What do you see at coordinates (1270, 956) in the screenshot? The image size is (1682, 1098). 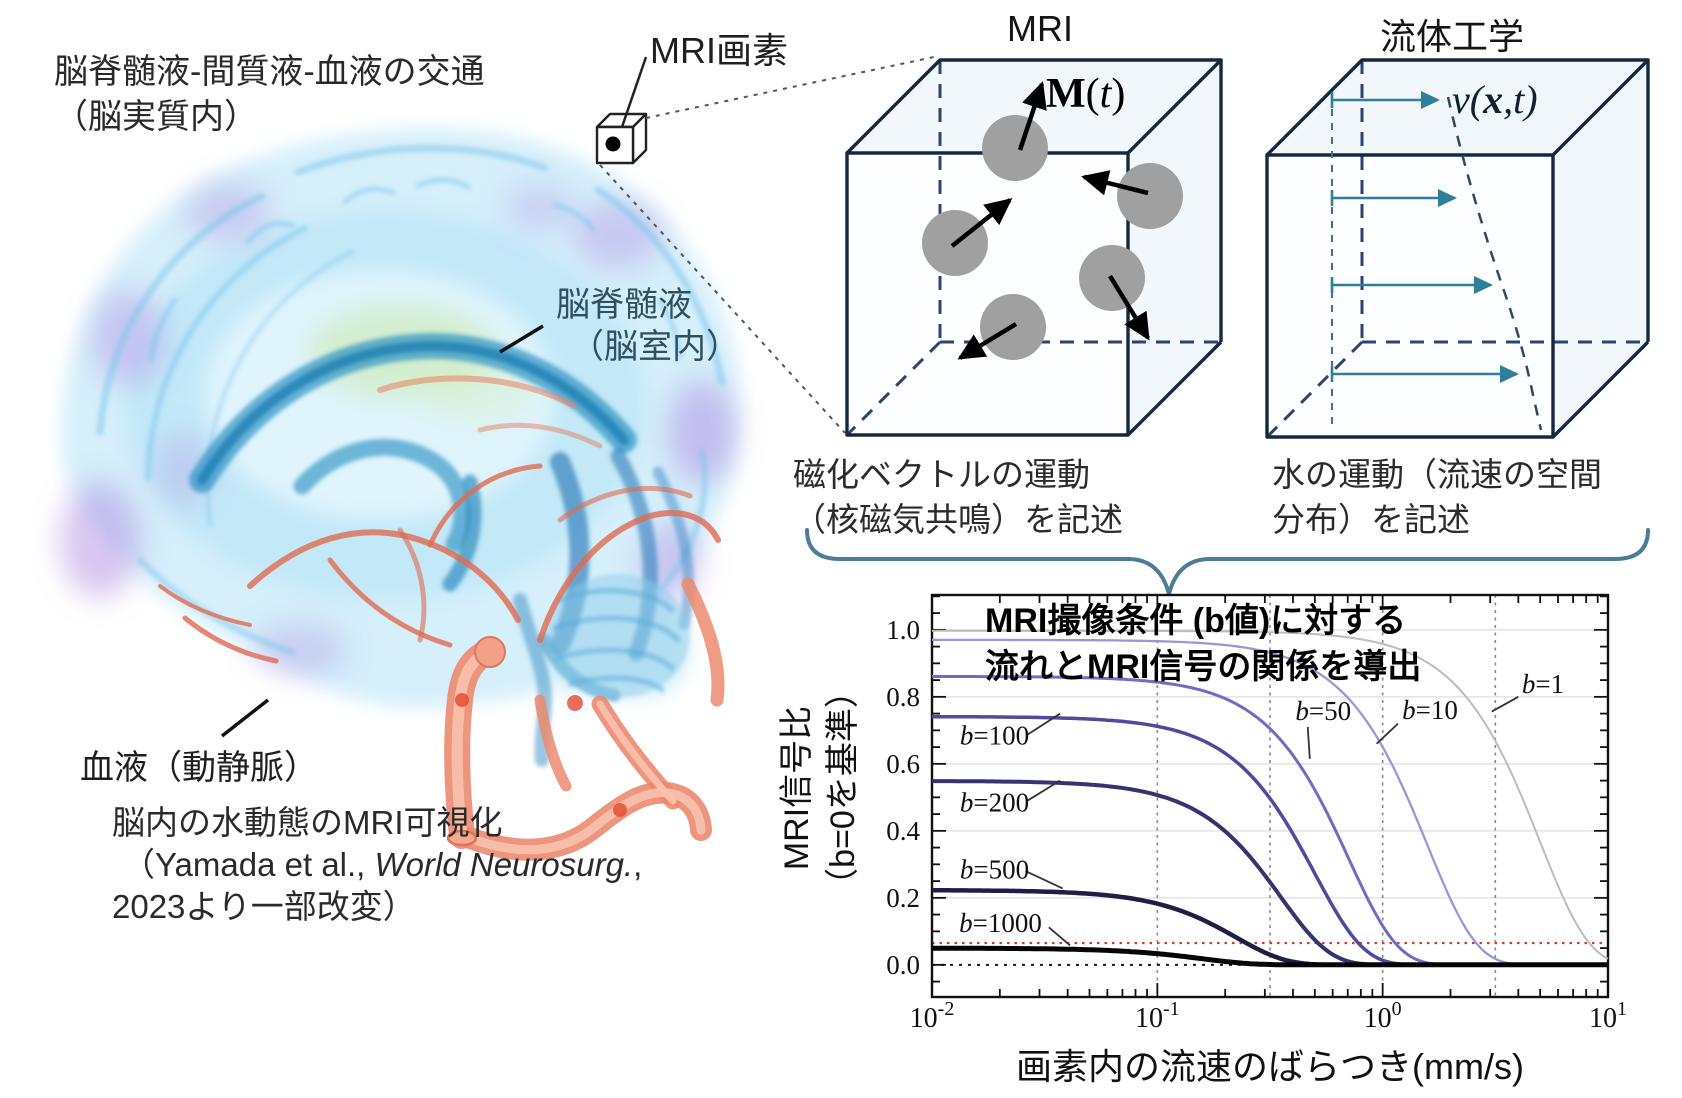 I see `series-curve-b=1000` at bounding box center [1270, 956].